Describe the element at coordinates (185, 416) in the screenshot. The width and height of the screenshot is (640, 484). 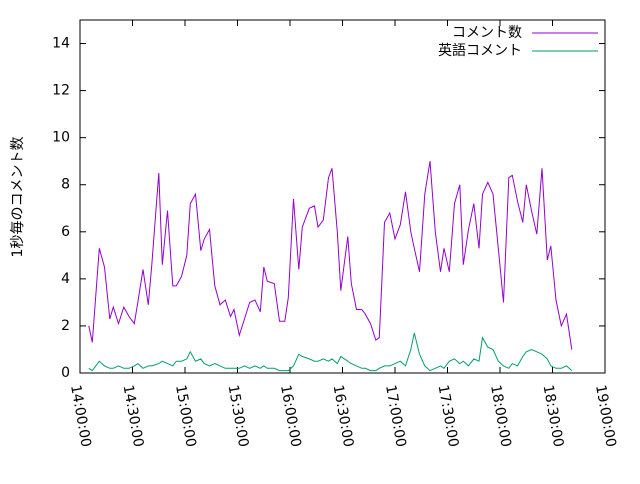
I see `x-tick-label: 15:00:00` at that location.